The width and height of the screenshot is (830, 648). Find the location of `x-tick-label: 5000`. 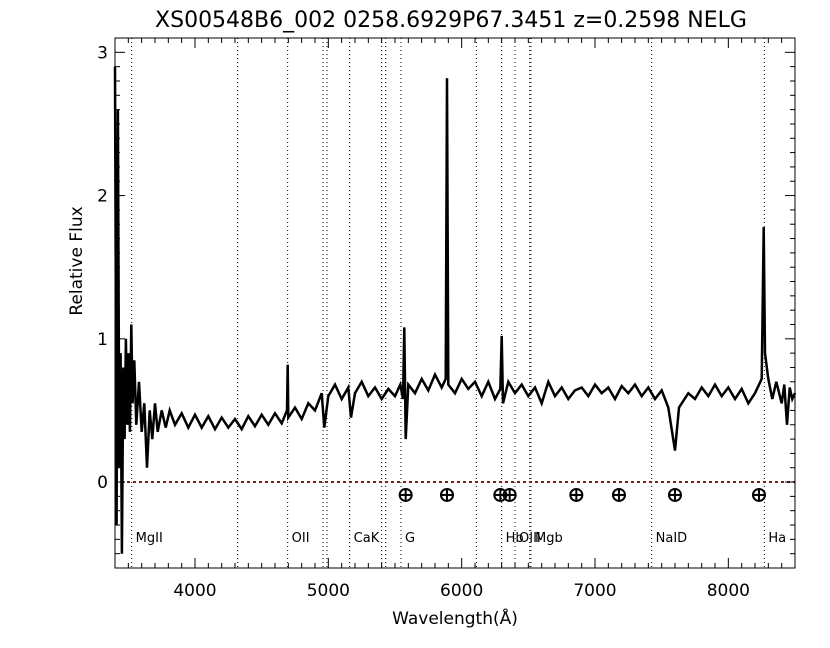

x-tick-label: 5000 is located at coordinates (328, 591).